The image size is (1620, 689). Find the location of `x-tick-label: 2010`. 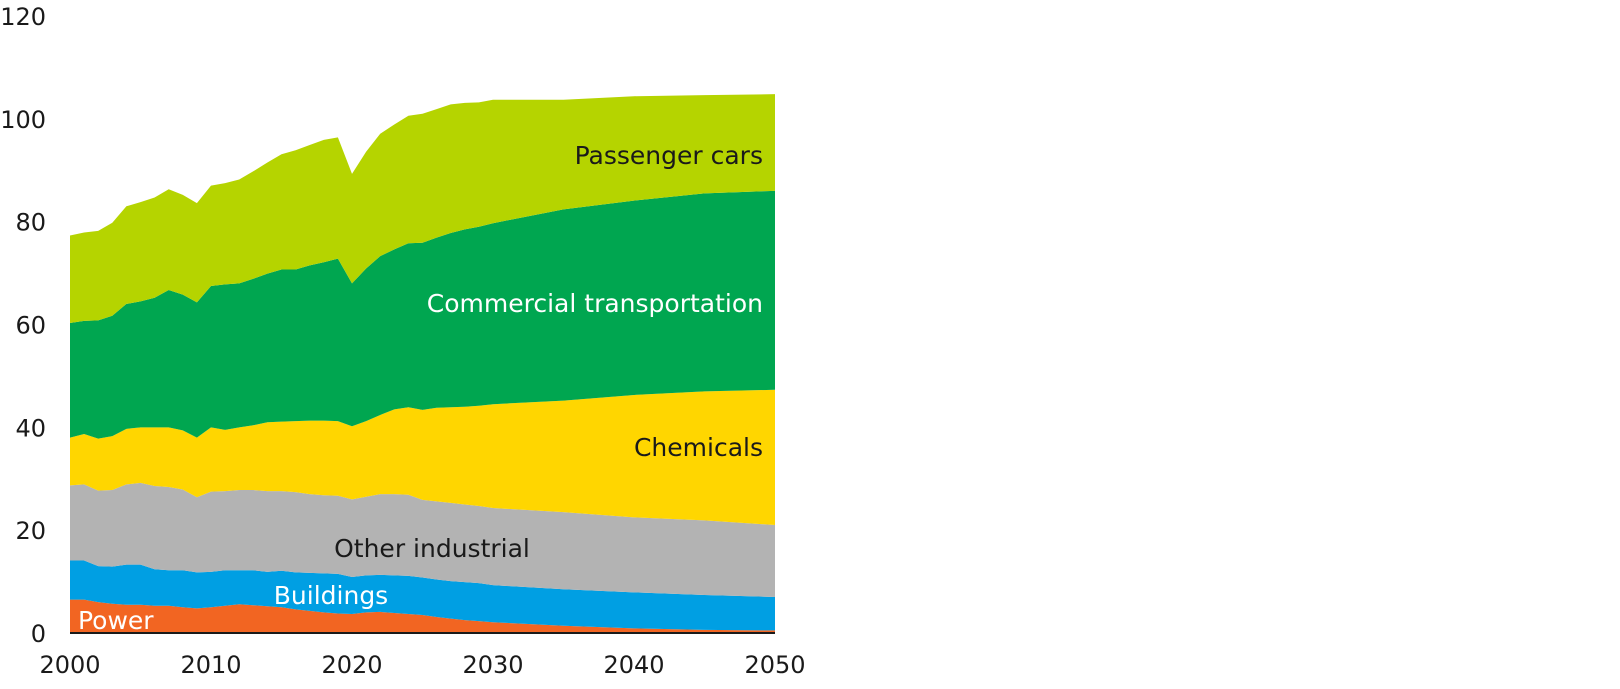

x-tick-label: 2010 is located at coordinates (210, 665).